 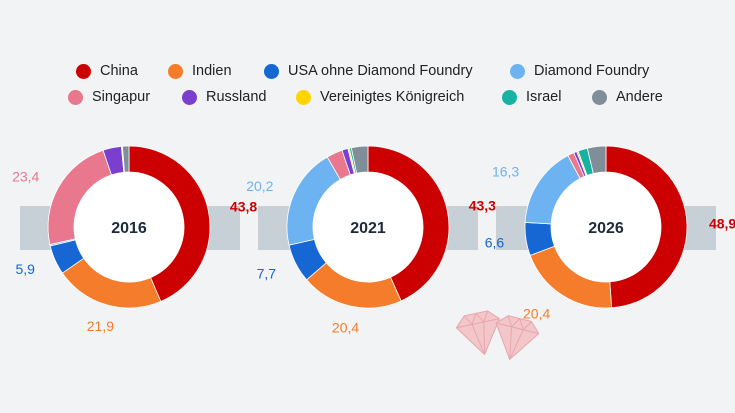 I want to click on data-label-diamond-foundry: 16,3, so click(x=505, y=172).